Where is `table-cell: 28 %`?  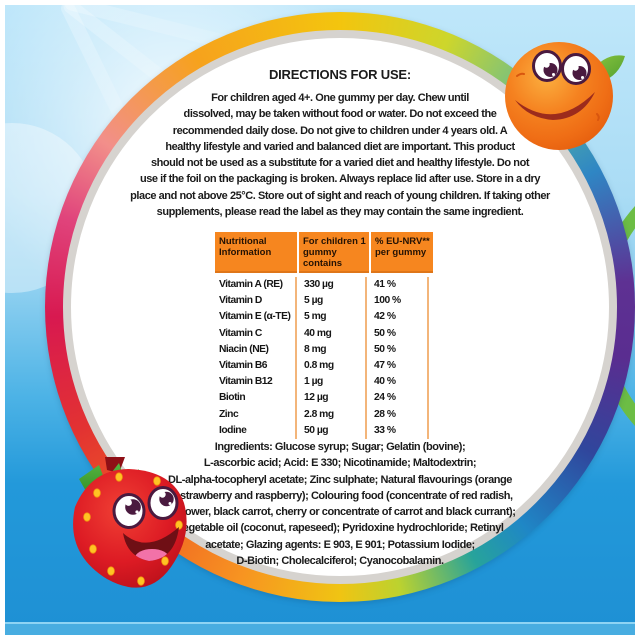
table-cell: 28 % is located at coordinates (398, 414).